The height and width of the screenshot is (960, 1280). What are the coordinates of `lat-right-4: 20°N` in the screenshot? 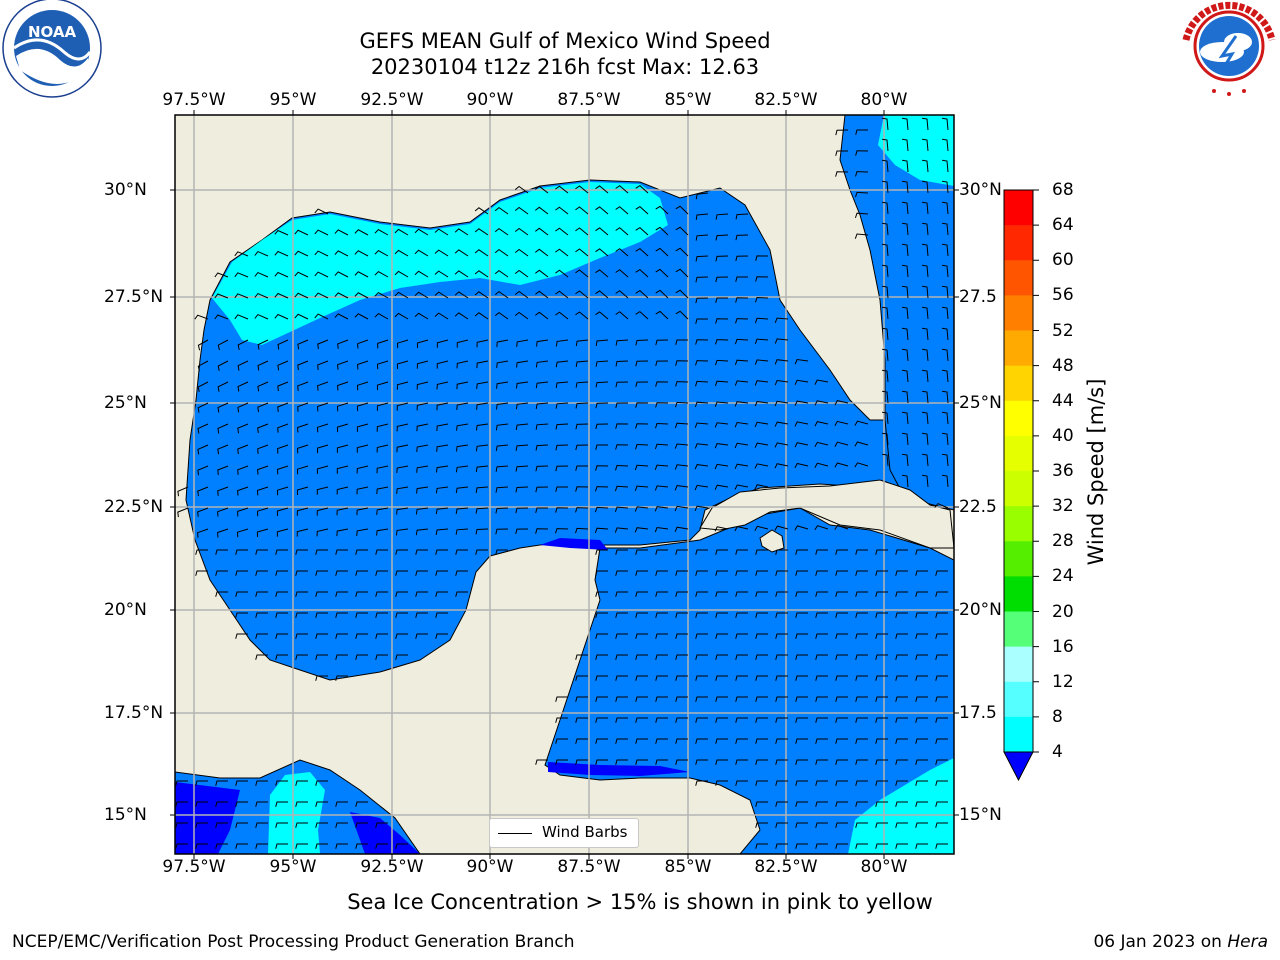 It's located at (980, 610).